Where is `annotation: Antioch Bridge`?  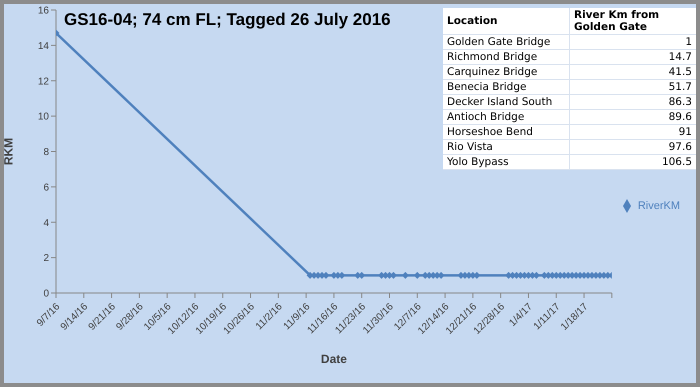 annotation: Antioch Bridge is located at coordinates (506, 117).